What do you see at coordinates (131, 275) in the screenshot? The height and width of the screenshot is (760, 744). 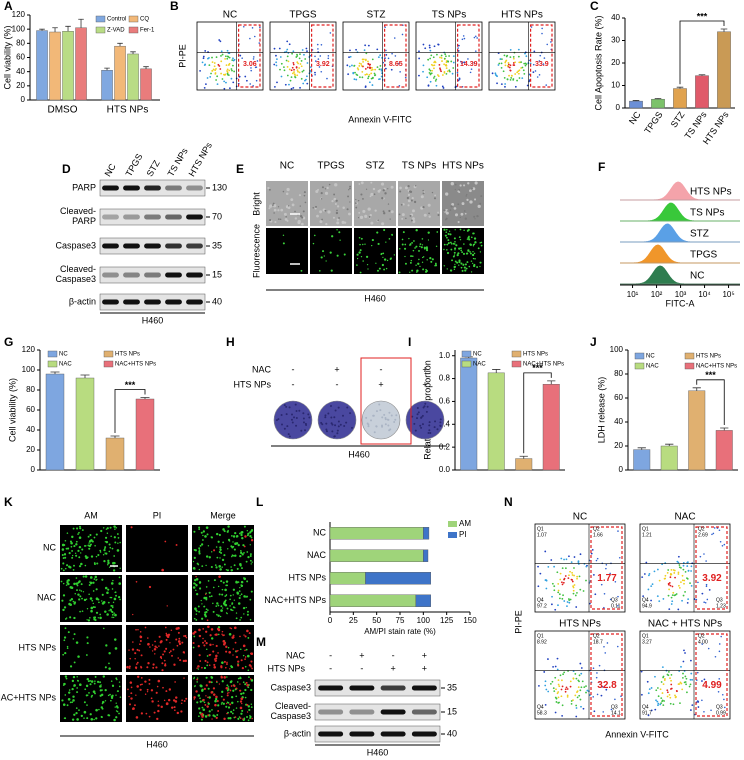 I see `band` at bounding box center [131, 275].